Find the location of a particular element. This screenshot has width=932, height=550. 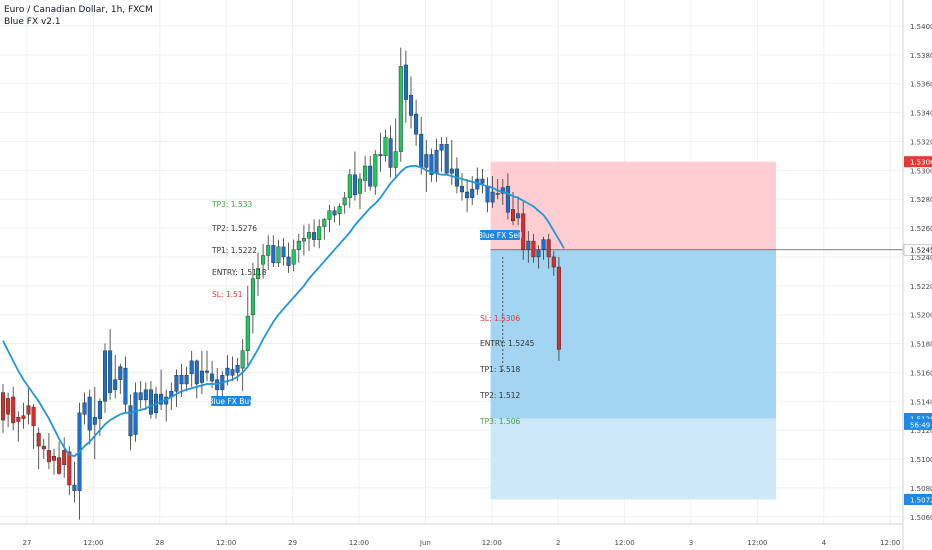

time-tick-label: 3 is located at coordinates (691, 543).